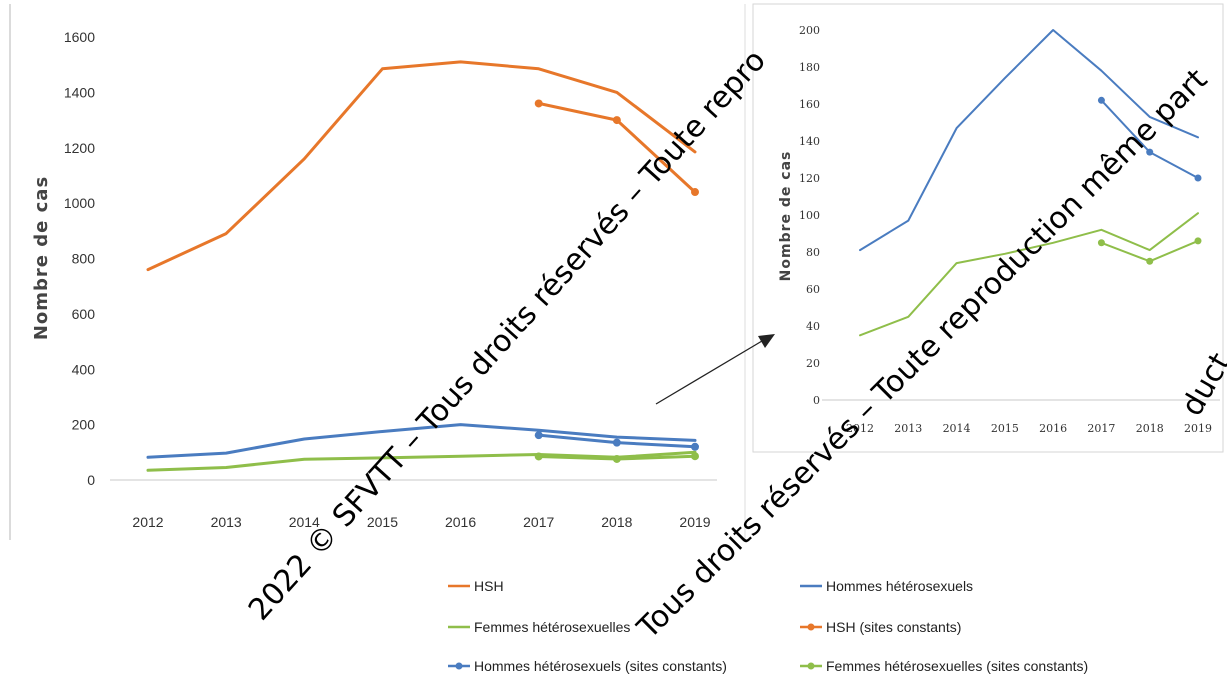 This screenshot has width=1227, height=678. What do you see at coordinates (382, 522) in the screenshot?
I see `main-x-tick-label: 2015` at bounding box center [382, 522].